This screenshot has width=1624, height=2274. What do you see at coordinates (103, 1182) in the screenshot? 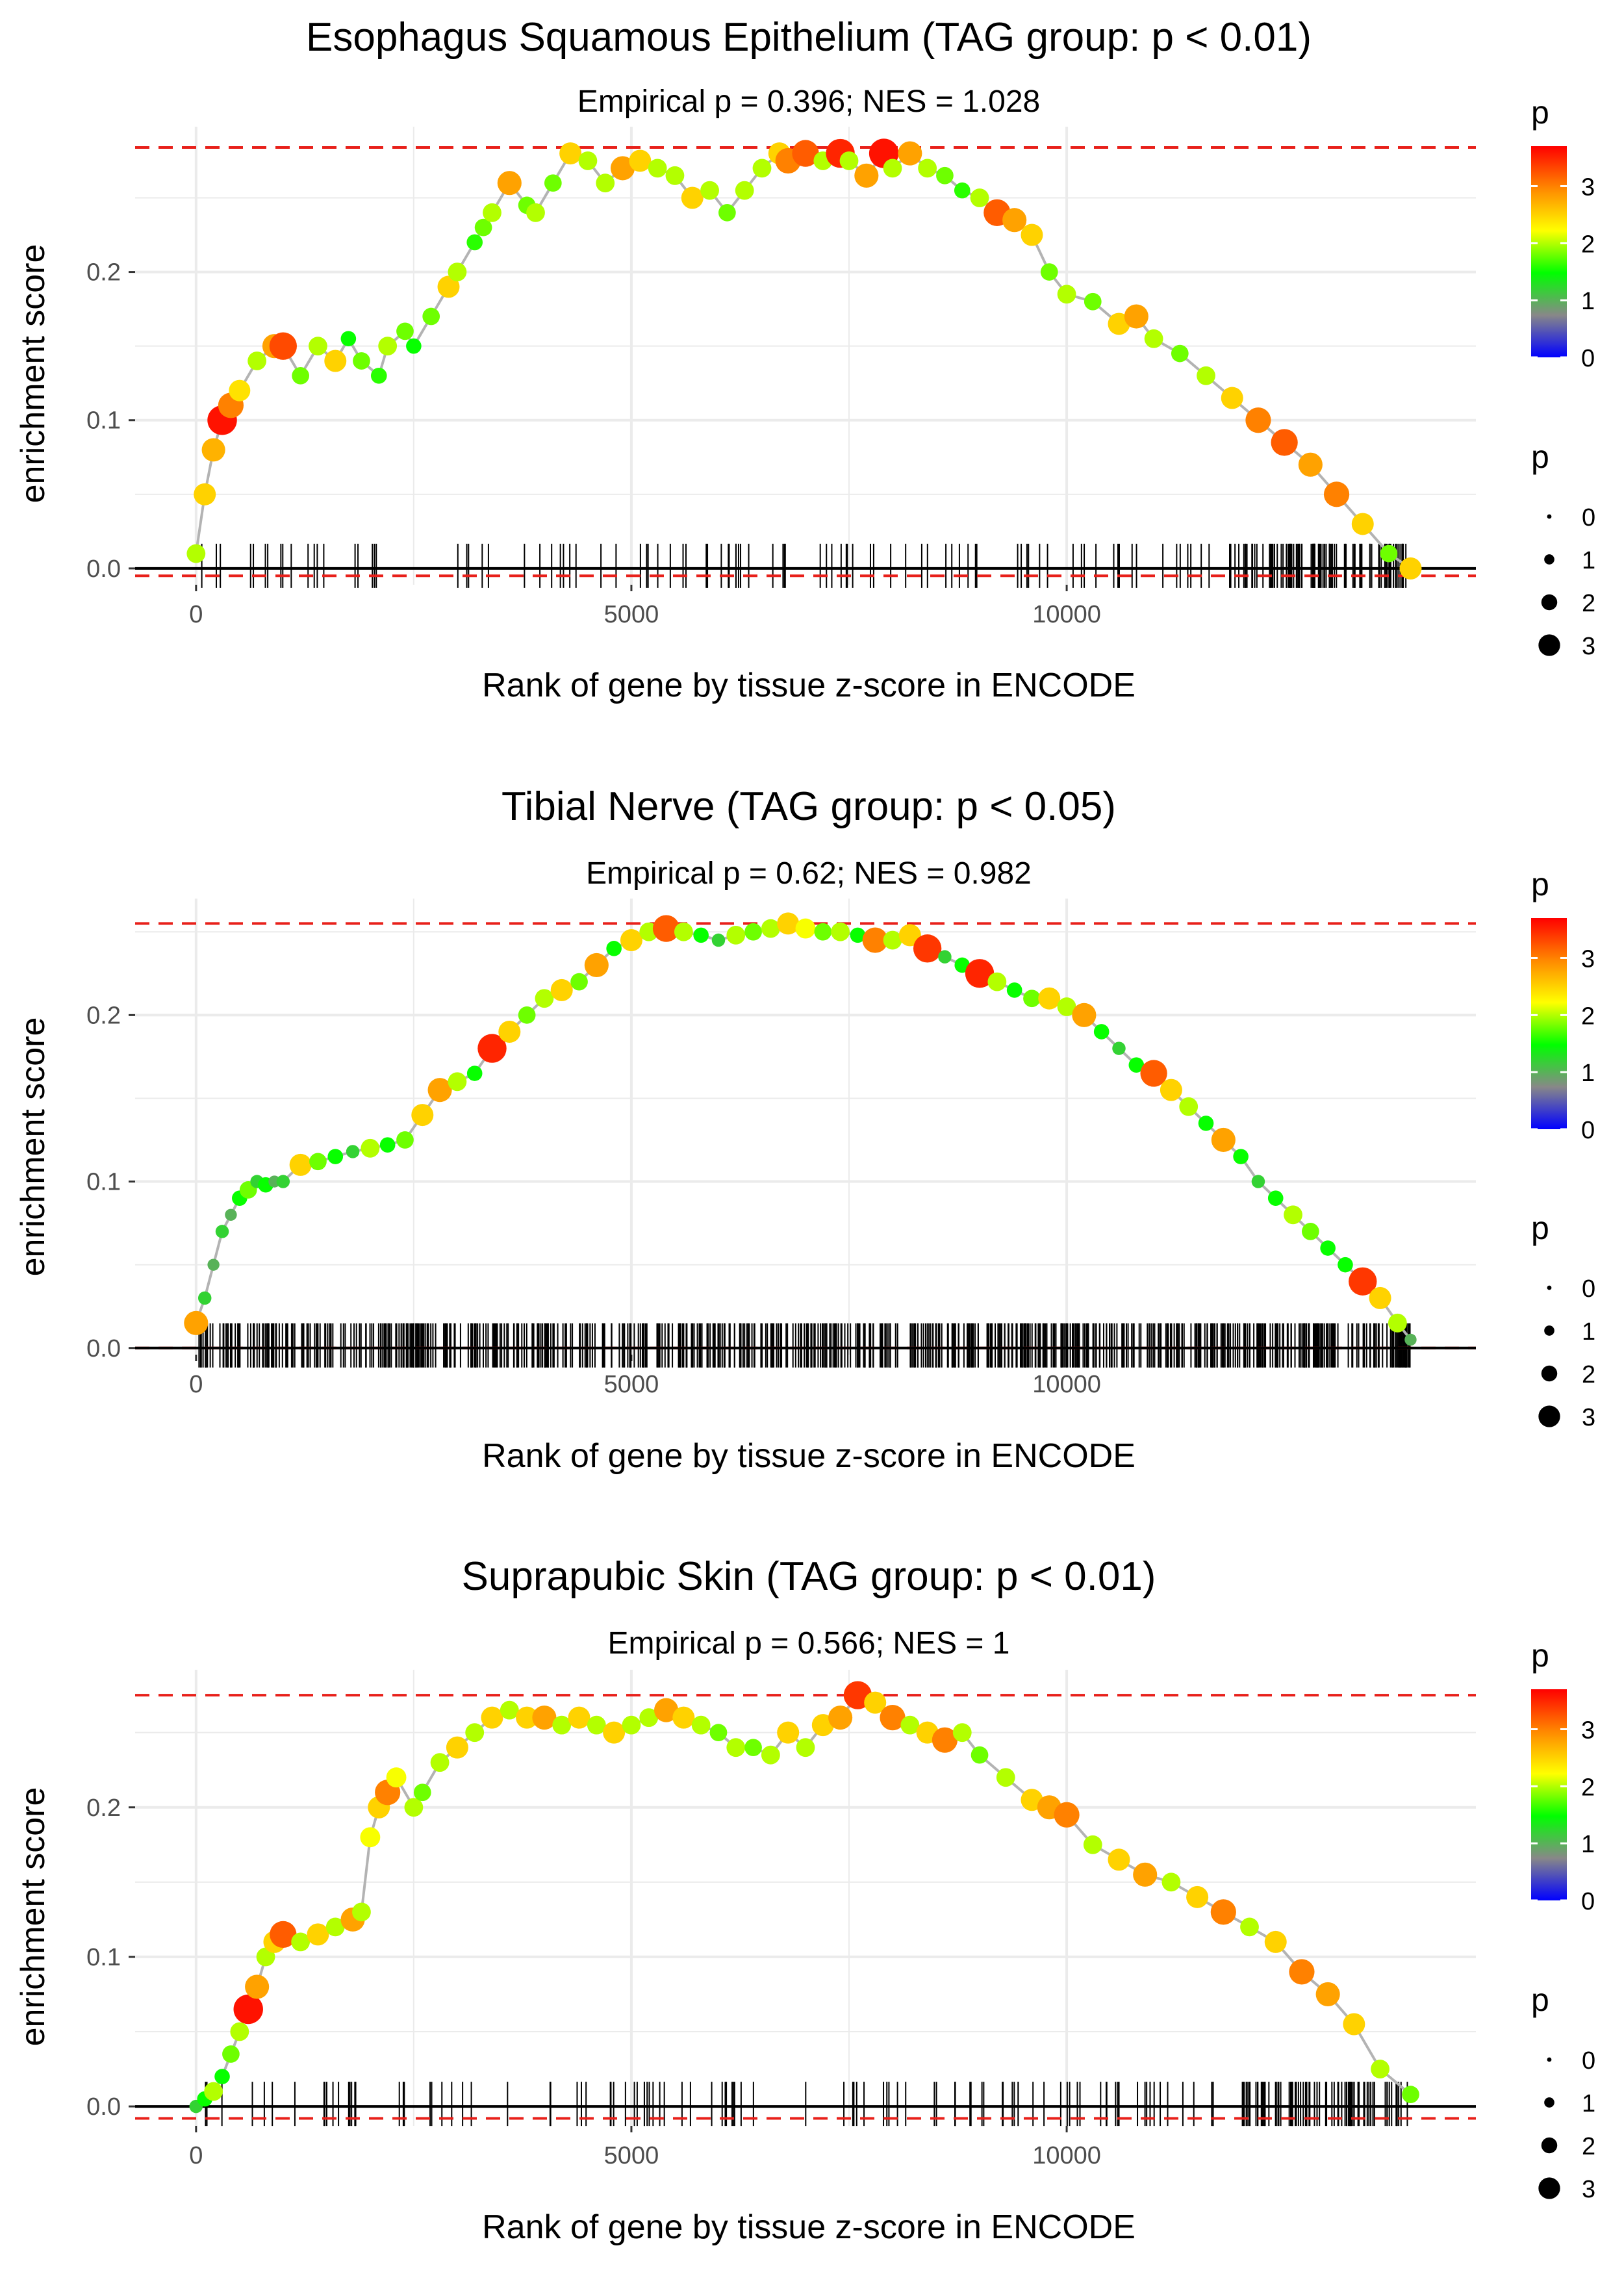
I see `y-tick-label: 0.1` at bounding box center [103, 1182].